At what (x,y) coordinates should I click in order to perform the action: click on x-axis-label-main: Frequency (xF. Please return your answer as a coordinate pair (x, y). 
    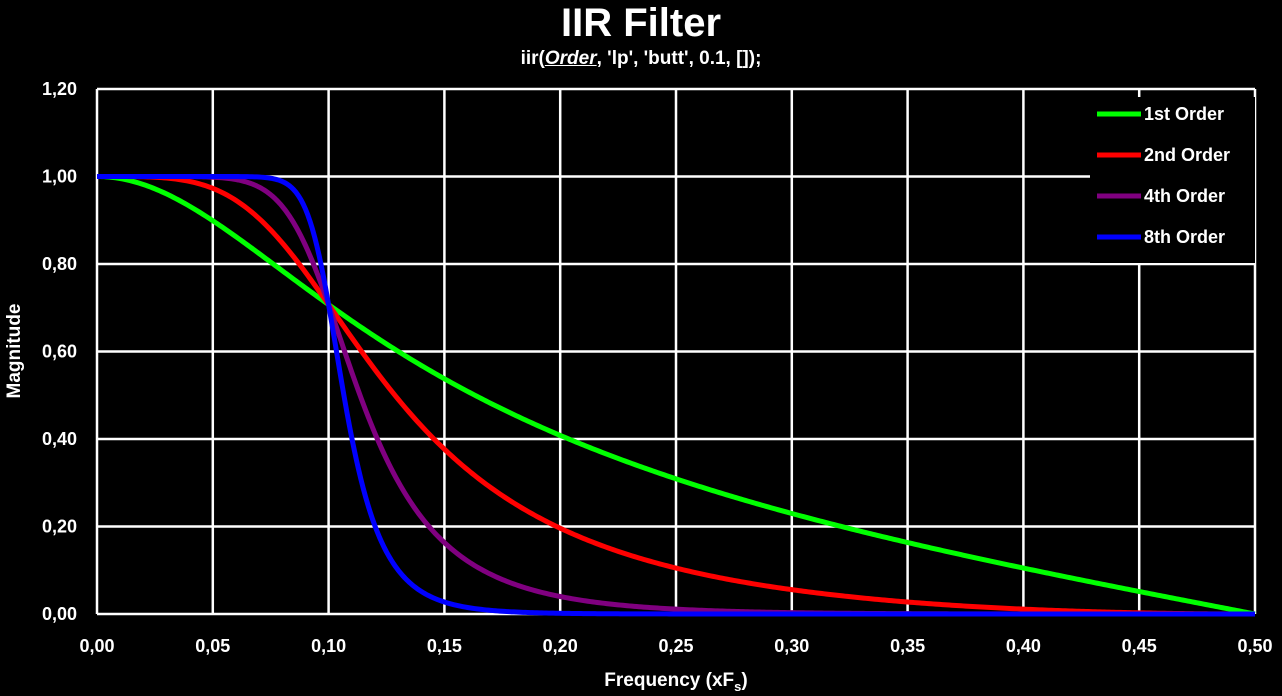
    Looking at the image, I should click on (669, 680).